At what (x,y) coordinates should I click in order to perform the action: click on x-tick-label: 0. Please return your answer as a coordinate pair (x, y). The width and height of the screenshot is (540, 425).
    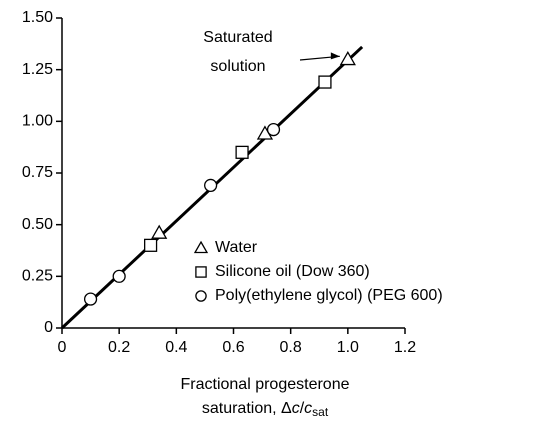
    Looking at the image, I should click on (62, 347).